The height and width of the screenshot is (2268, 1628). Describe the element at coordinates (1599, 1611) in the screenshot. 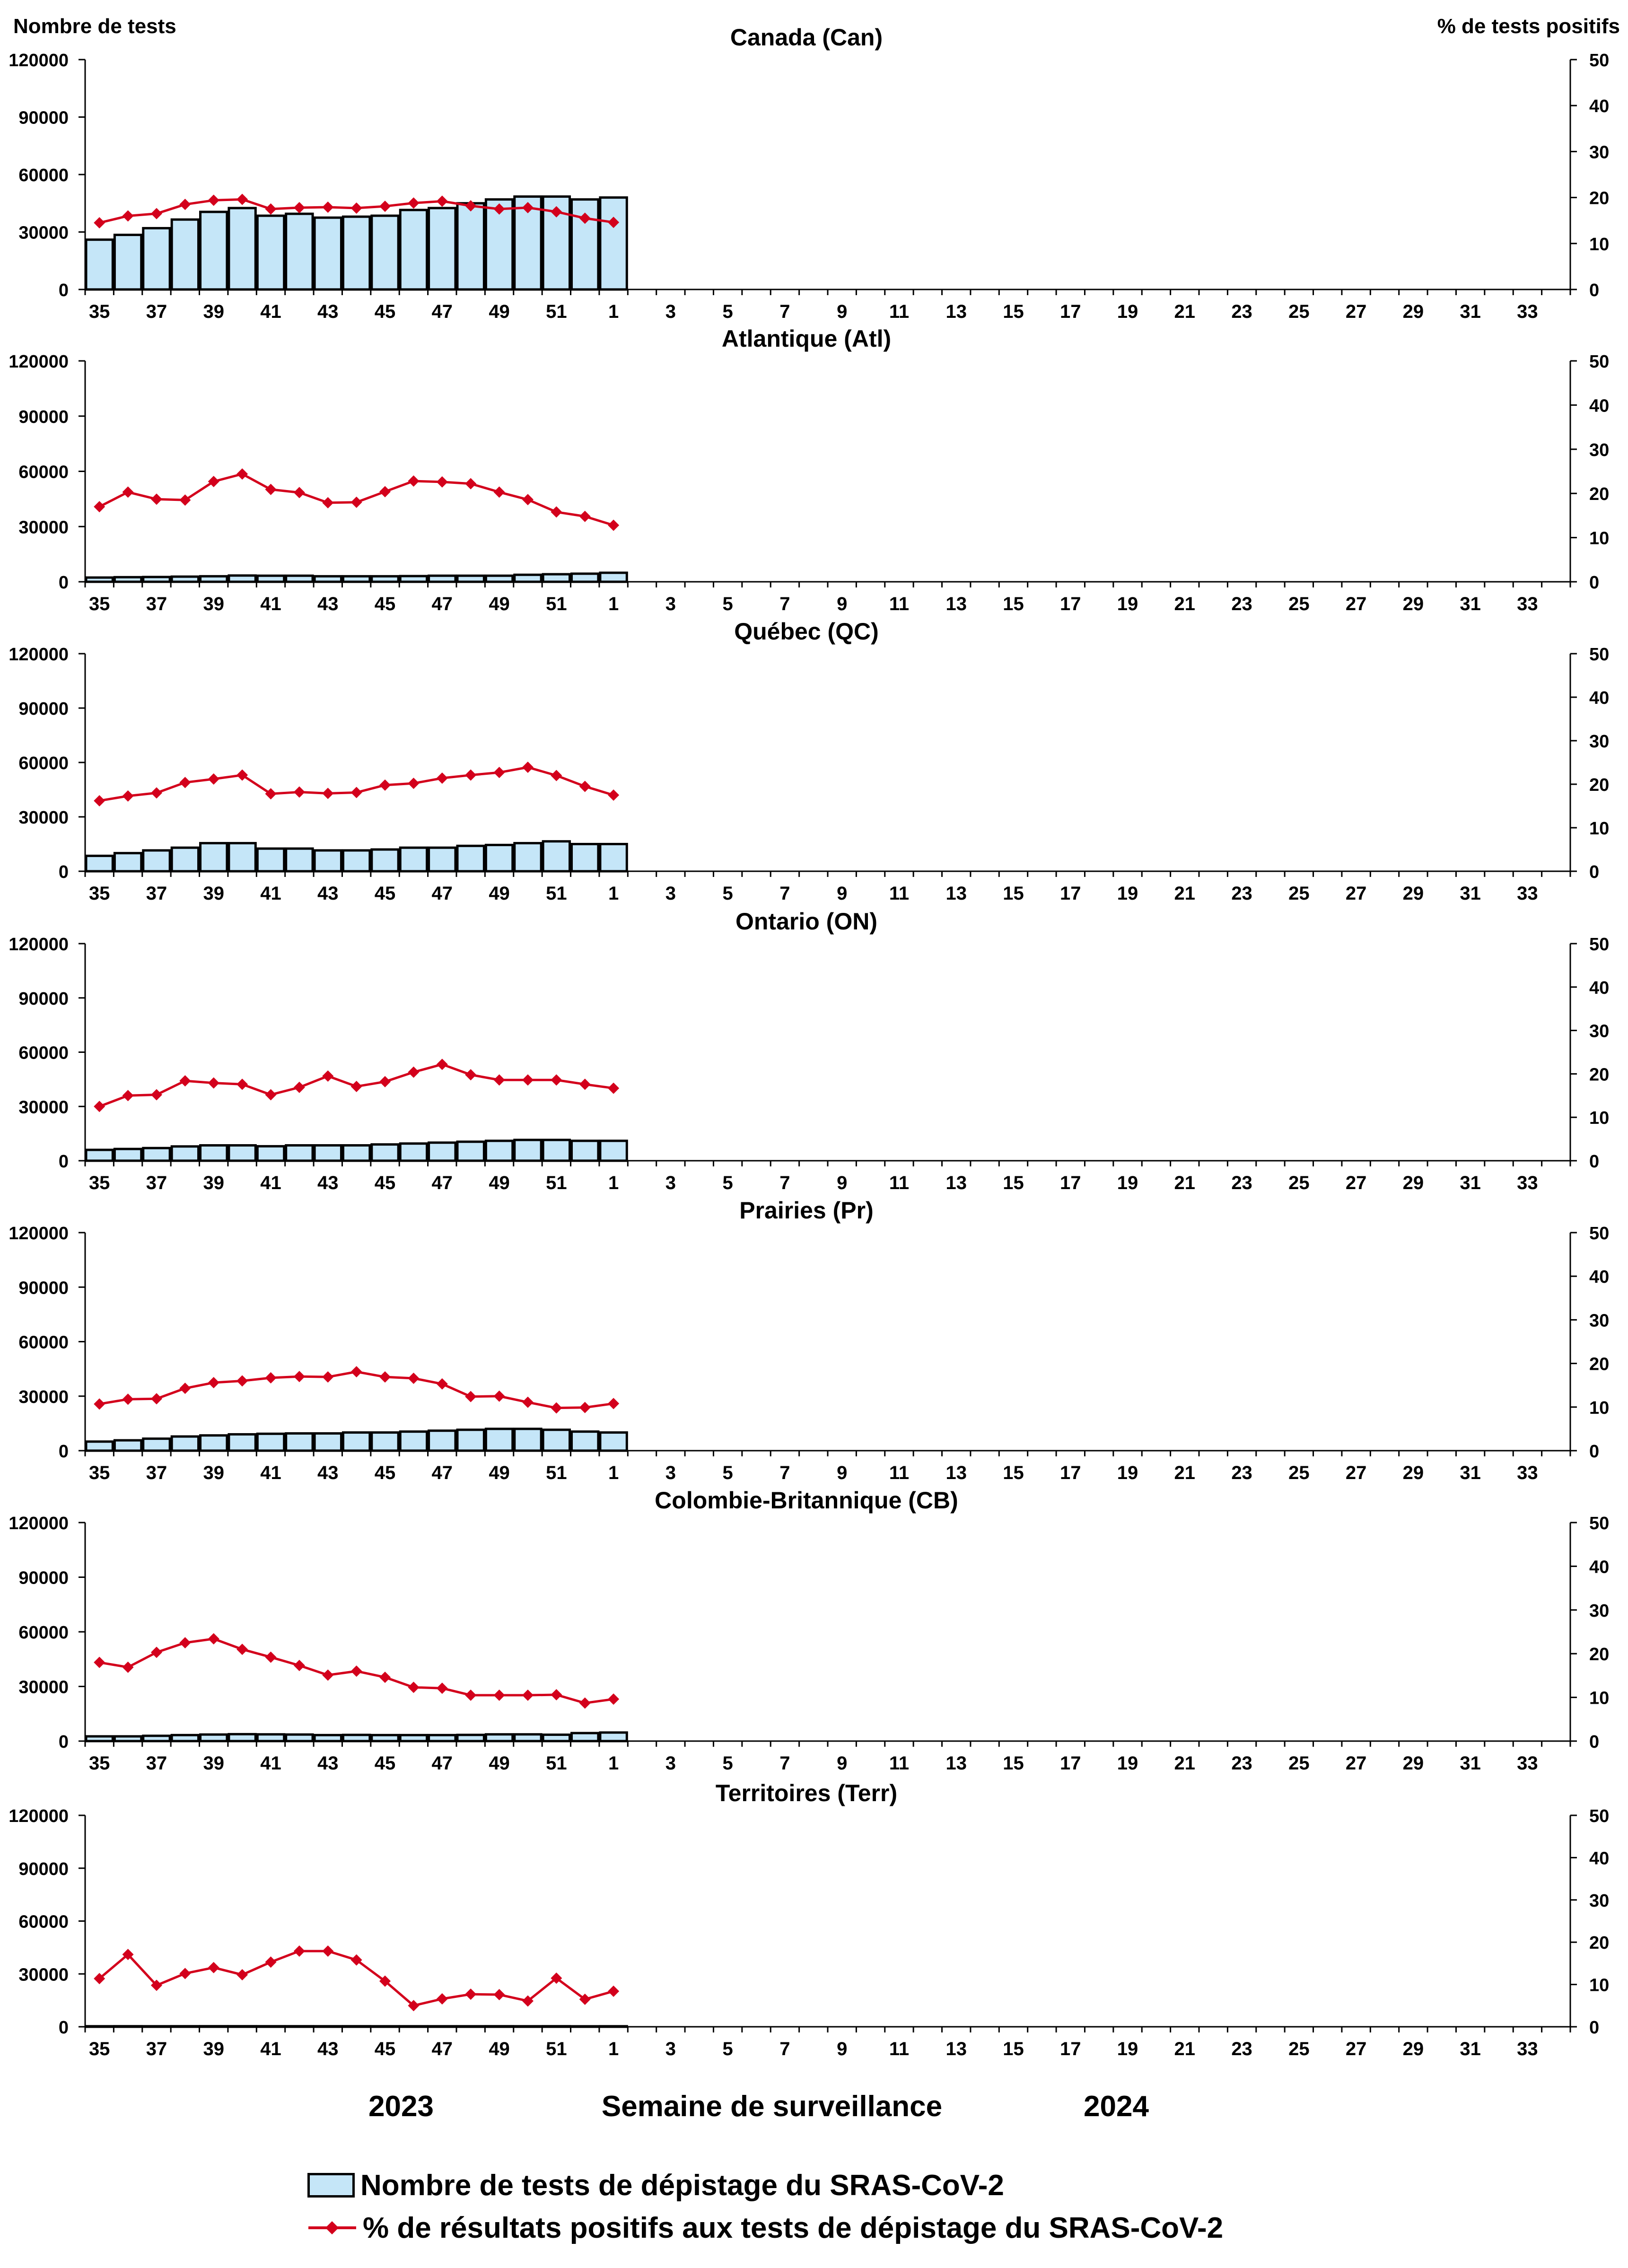

I see `right-axis-tick-label: 30` at that location.